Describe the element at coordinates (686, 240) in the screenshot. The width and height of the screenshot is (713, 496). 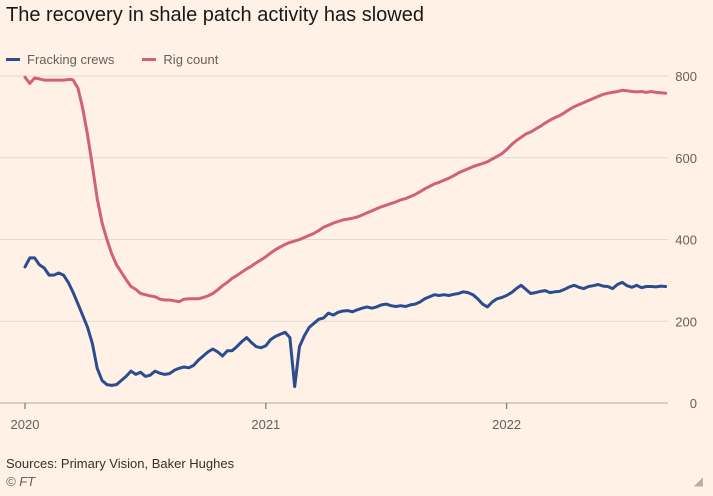
I see `y-tick-label: 400` at that location.